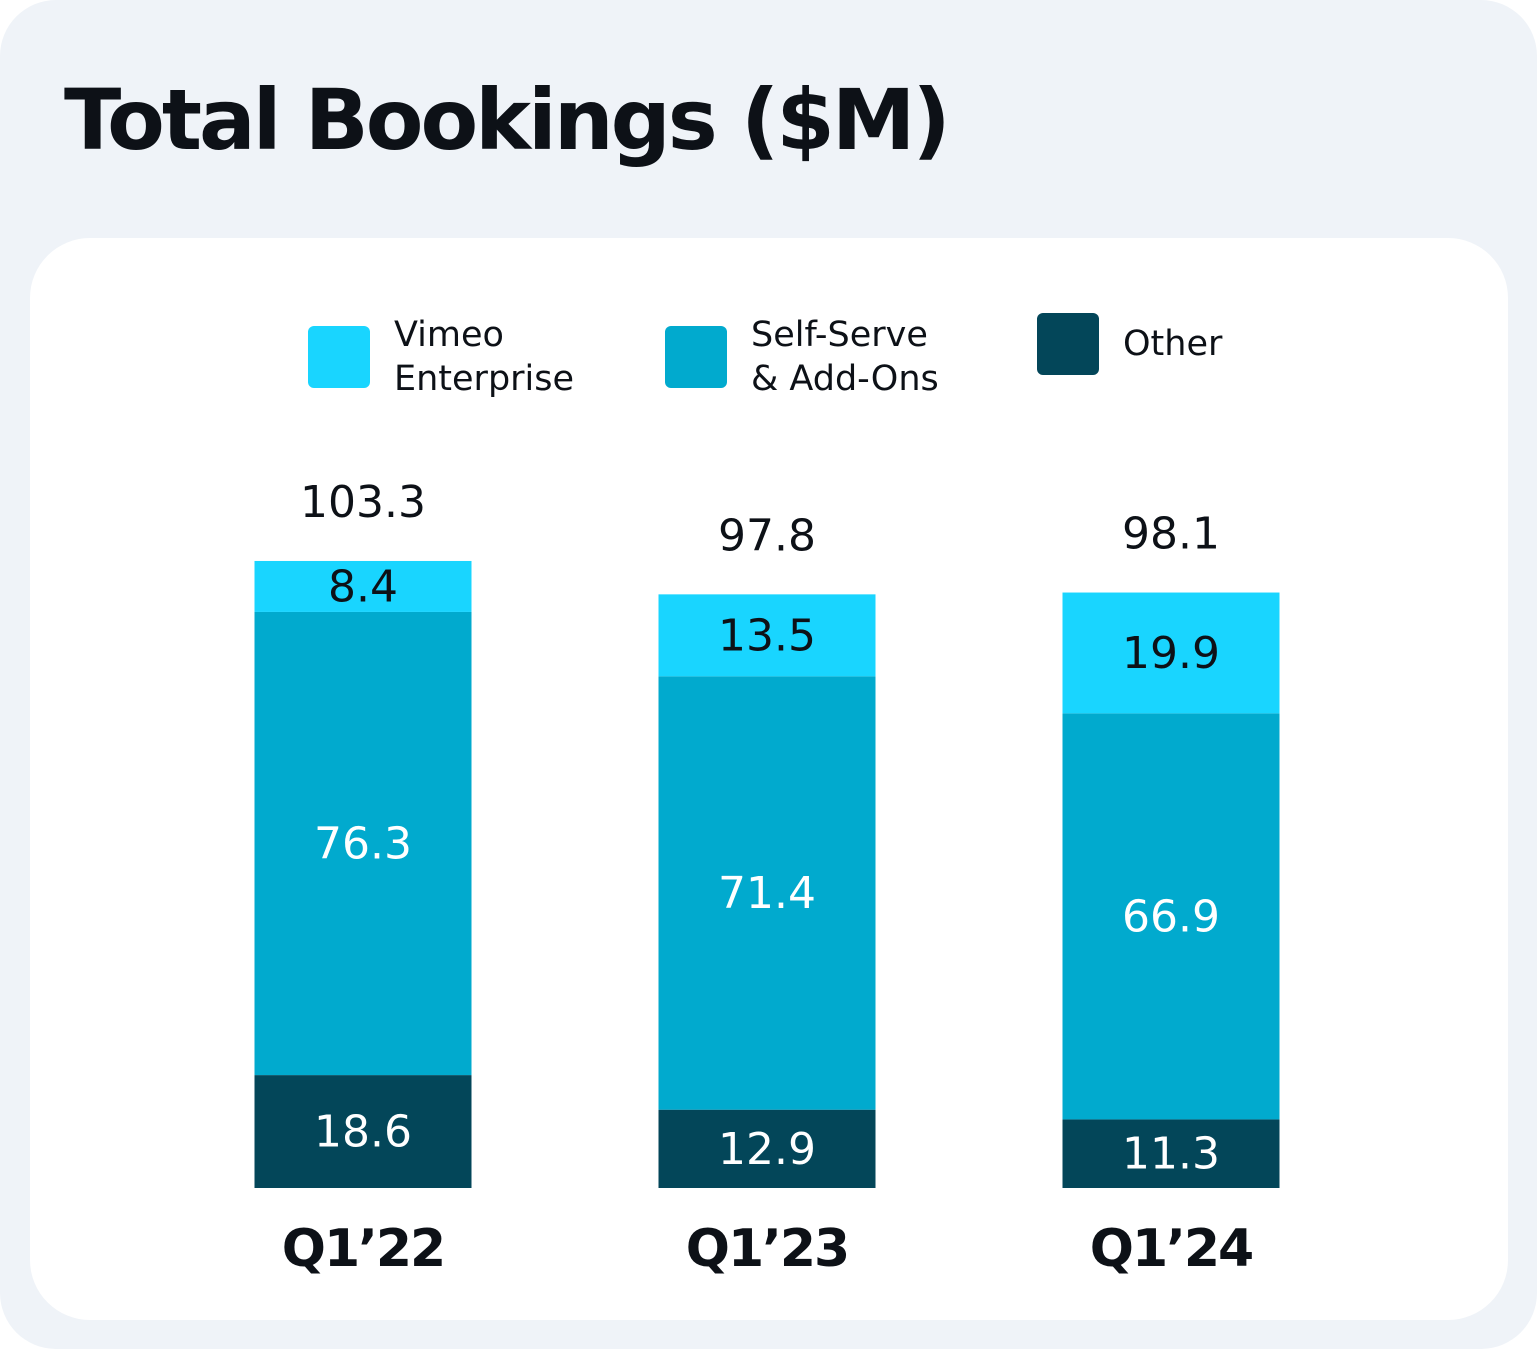 The image size is (1537, 1349). Describe the element at coordinates (484, 357) in the screenshot. I see `legend-label-vimeo-enterprise: Vimeo Enterprise` at that location.